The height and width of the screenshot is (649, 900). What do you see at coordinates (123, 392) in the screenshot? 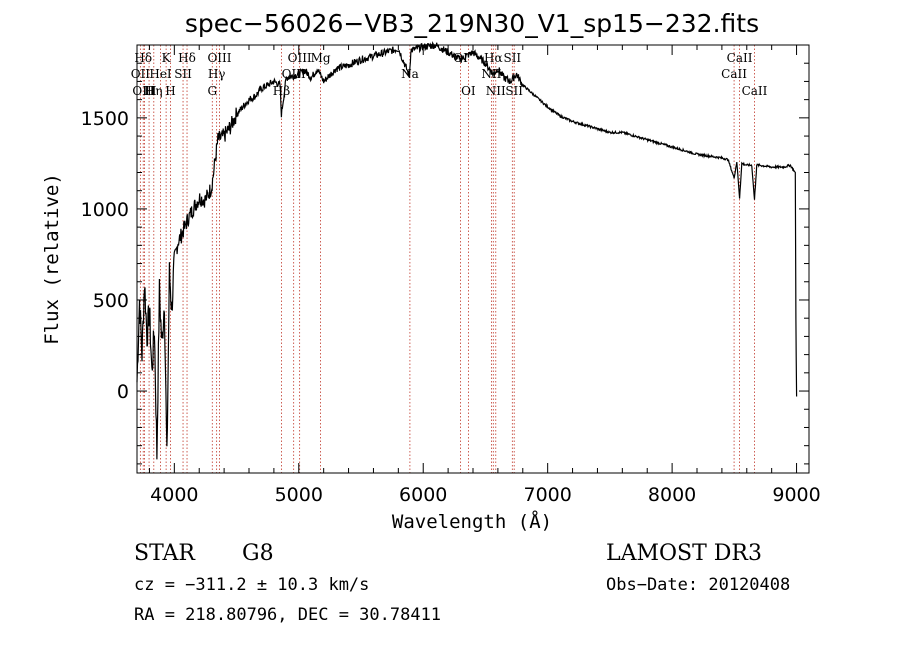
I see `y-tick-label: 0` at bounding box center [123, 392].